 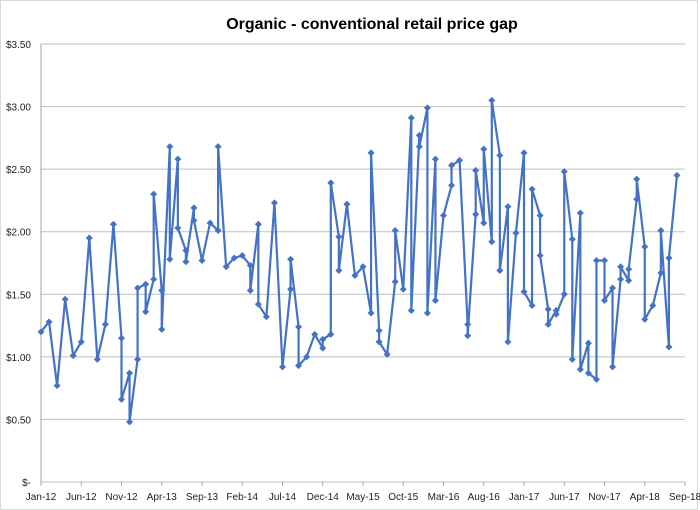 I want to click on chart-title: Organic - conventional retail price gap, so click(x=372, y=24).